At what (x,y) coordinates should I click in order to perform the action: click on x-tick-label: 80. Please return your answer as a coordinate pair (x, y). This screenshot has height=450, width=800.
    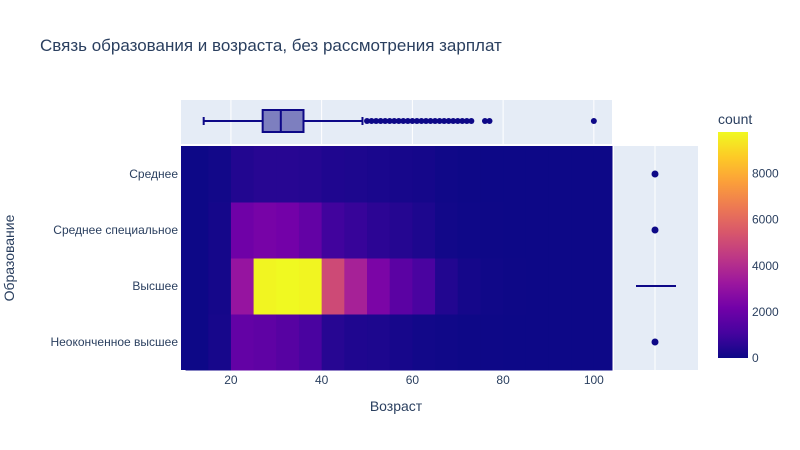
    Looking at the image, I should click on (503, 380).